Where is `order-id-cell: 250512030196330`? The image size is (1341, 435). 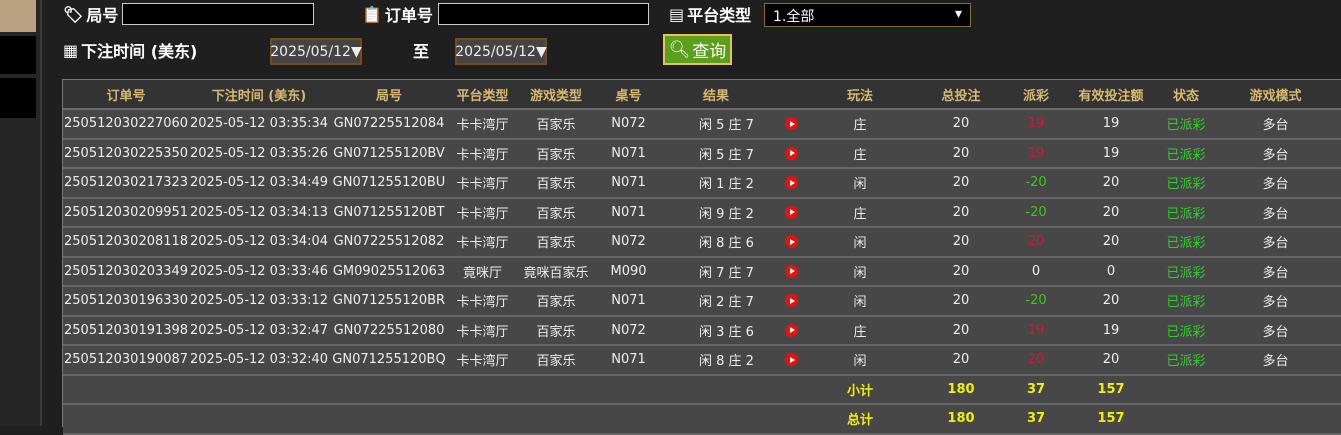
order-id-cell: 250512030196330 is located at coordinates (126, 301).